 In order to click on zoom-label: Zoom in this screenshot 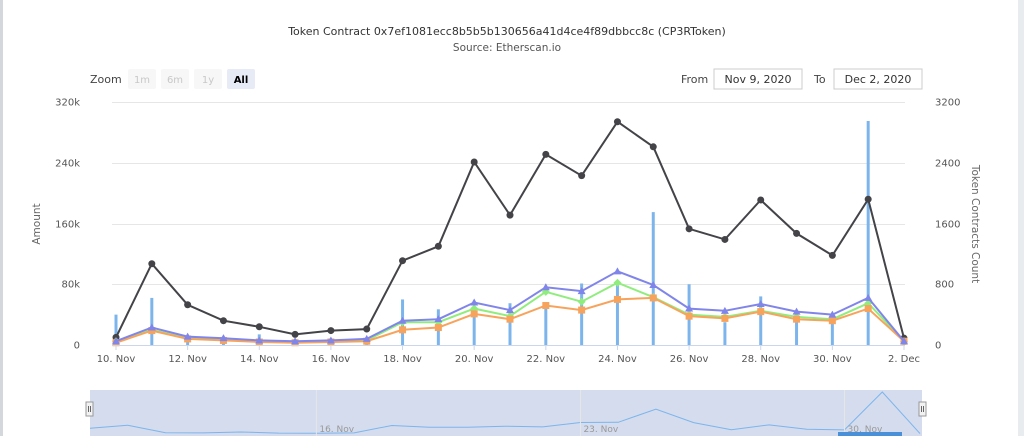, I will do `click(106, 79)`.